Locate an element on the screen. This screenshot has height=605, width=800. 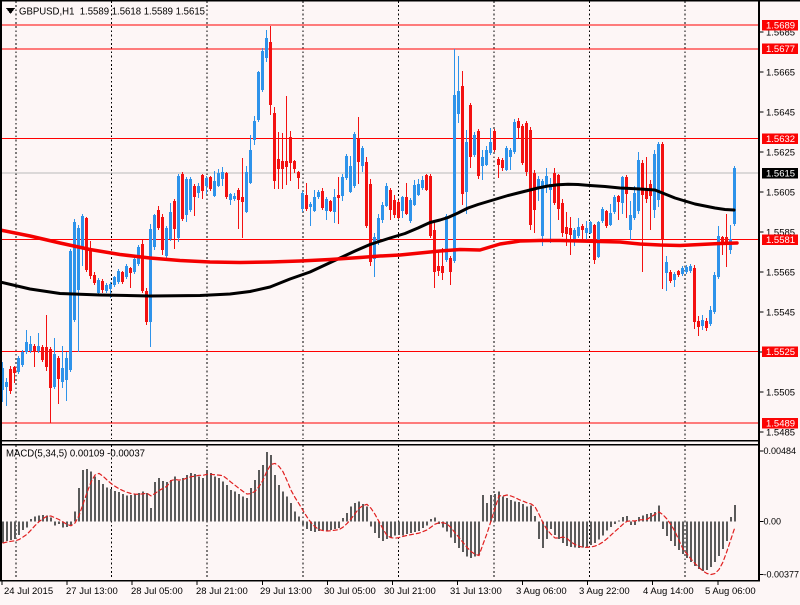
svg-text: 28 Jul 21:00 is located at coordinates (222, 591).